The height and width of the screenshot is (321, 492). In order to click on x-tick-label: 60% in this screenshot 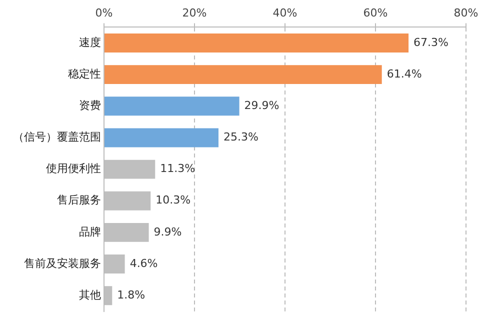, I will do `click(375, 13)`.